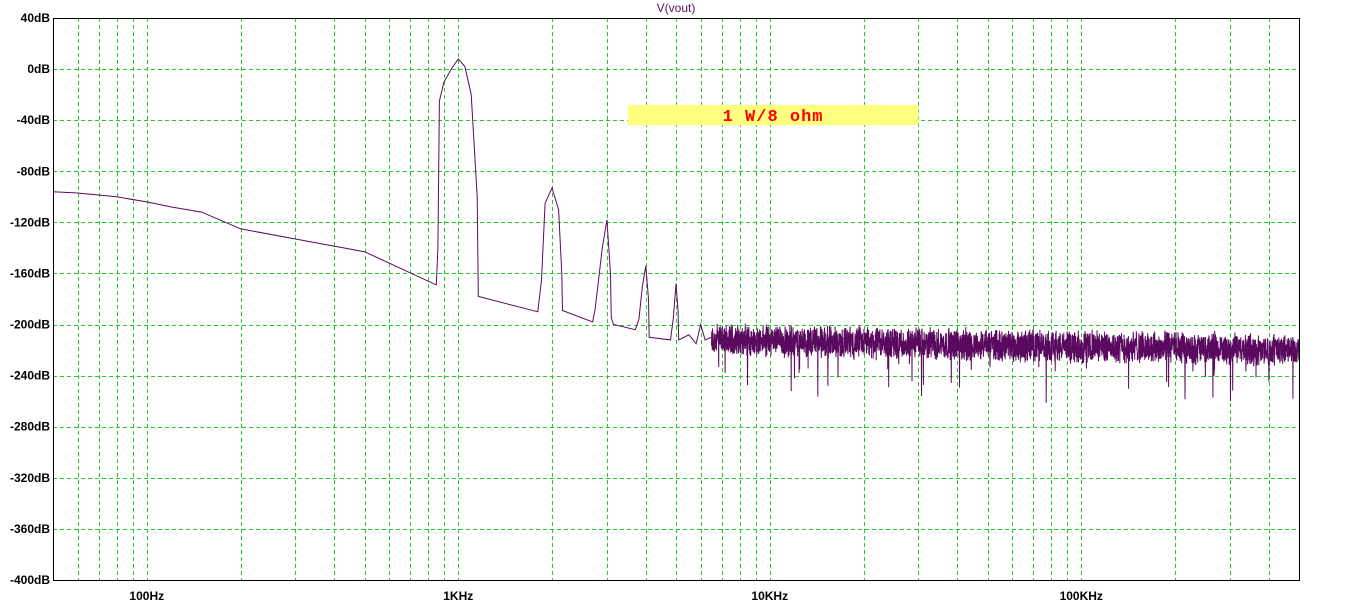 Image resolution: width=1362 pixels, height=606 pixels. I want to click on y-tick-label: -360dB, so click(30, 529).